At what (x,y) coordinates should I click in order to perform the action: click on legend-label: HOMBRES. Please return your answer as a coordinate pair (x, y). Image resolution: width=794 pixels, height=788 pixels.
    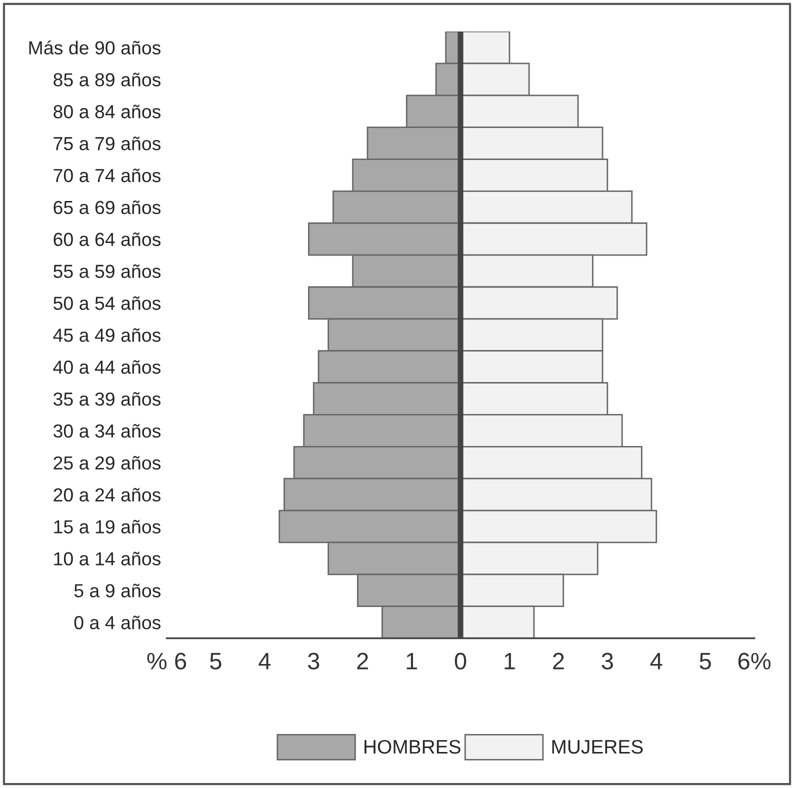
    Looking at the image, I should click on (412, 747).